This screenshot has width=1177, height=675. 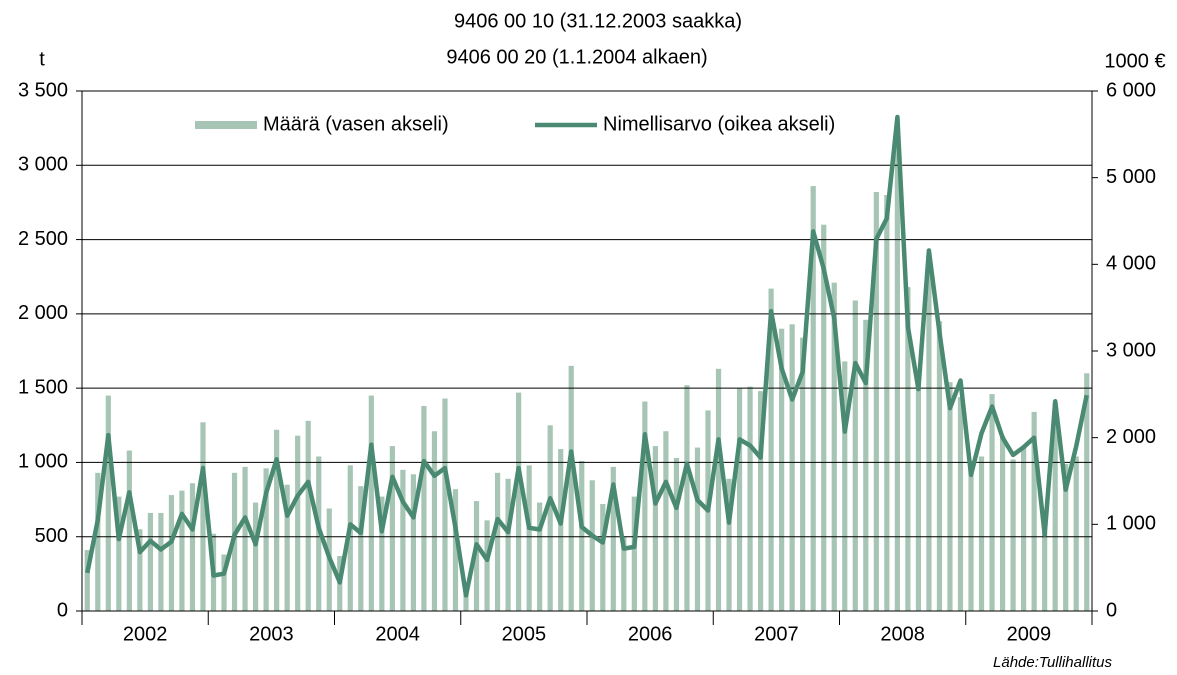 I want to click on y-tick-label: 3 500, so click(x=43, y=90).